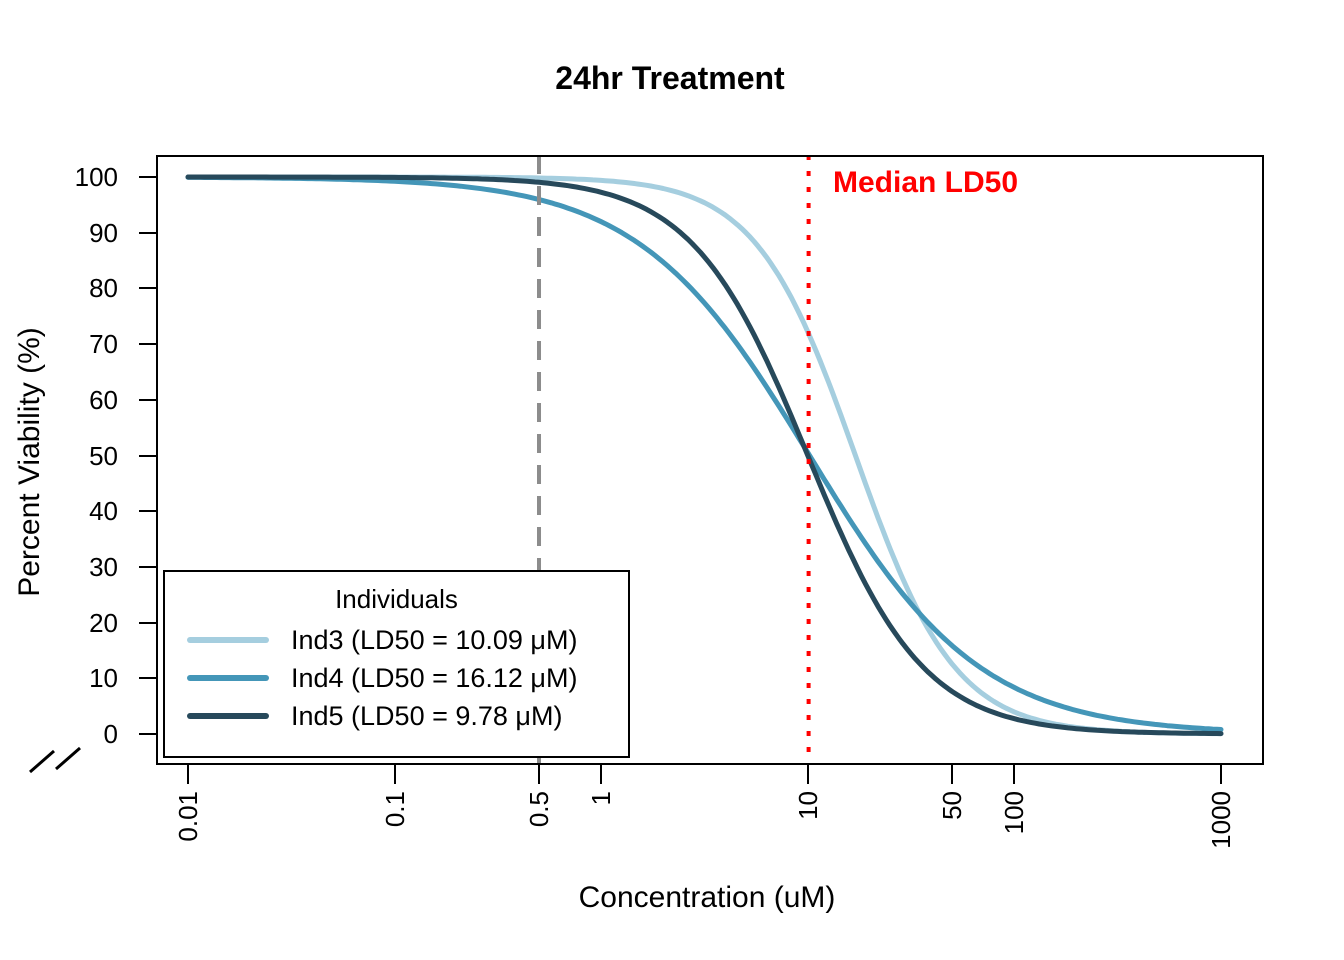  What do you see at coordinates (601, 798) in the screenshot?
I see `x-tick-label: 1` at bounding box center [601, 798].